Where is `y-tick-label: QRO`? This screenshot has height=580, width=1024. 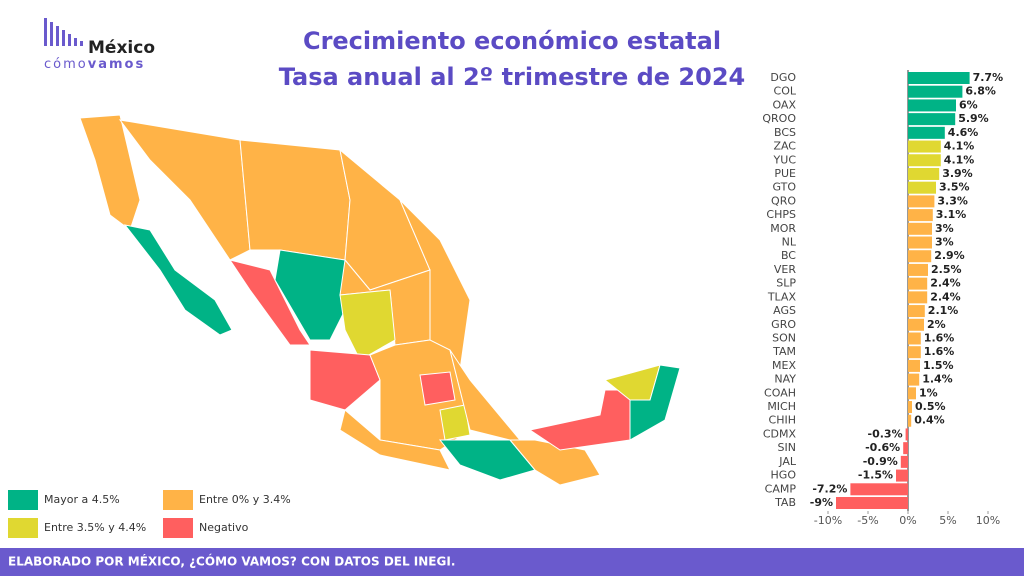 y-tick-label: QRO is located at coordinates (783, 200).